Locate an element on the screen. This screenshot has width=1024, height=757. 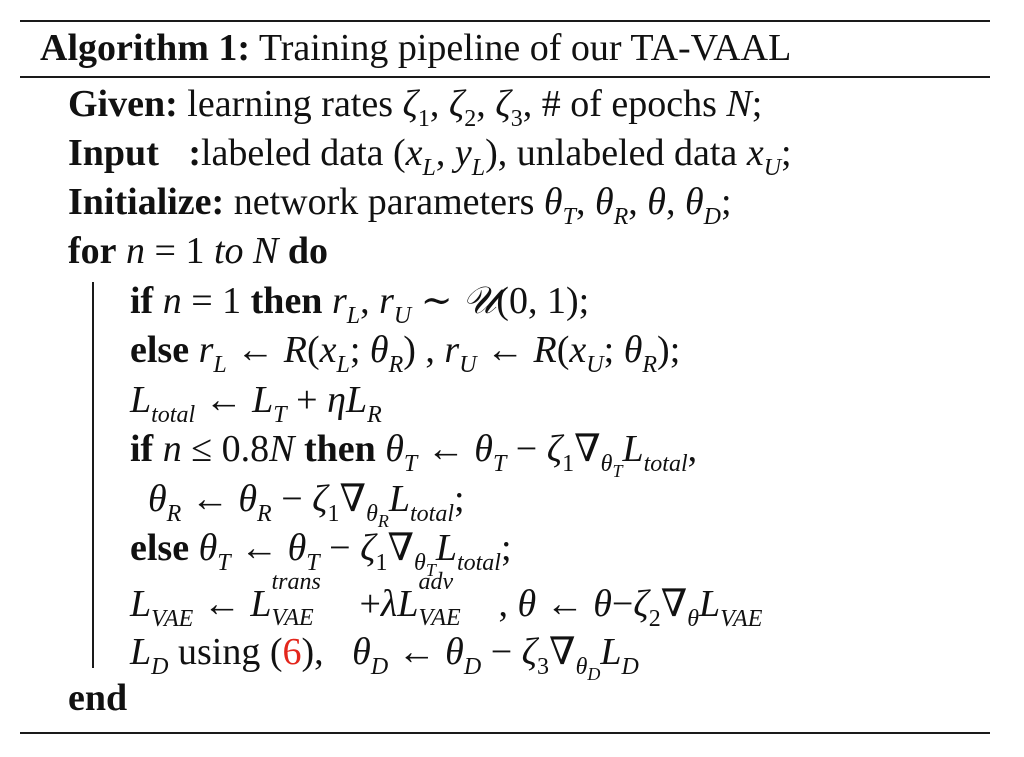
loop-line-3: Ltotal ← LT + ηLR is located at coordinates (256, 403).